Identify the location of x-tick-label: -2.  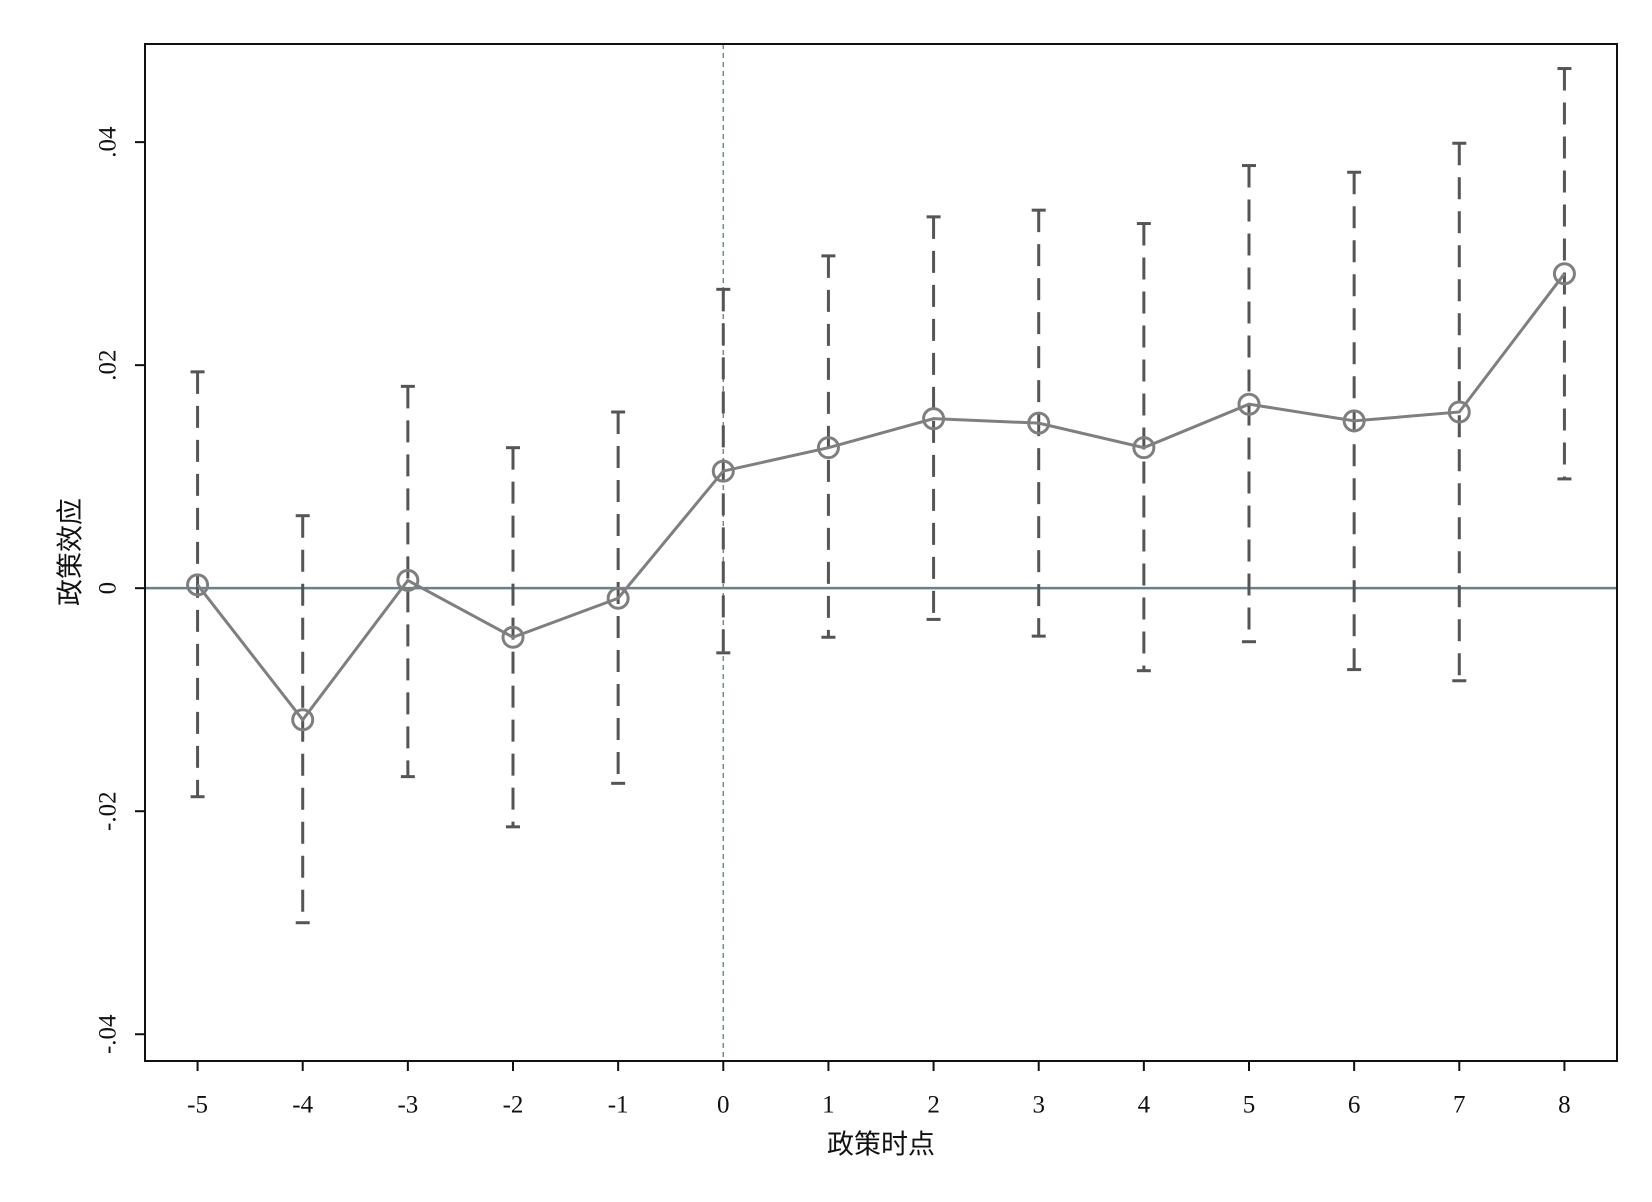
(513, 1105).